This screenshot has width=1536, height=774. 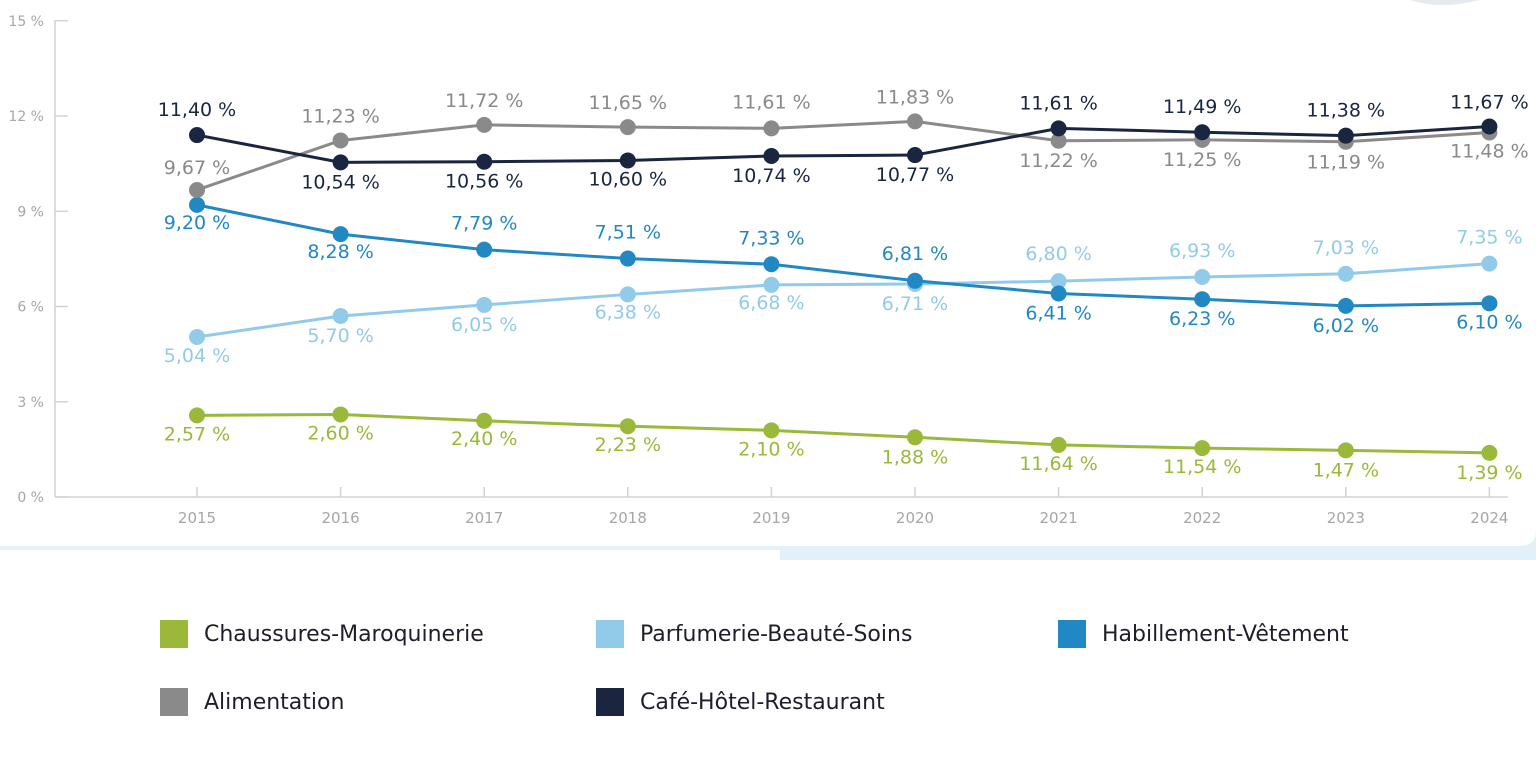 I want to click on series-habillement, so click(x=843, y=255).